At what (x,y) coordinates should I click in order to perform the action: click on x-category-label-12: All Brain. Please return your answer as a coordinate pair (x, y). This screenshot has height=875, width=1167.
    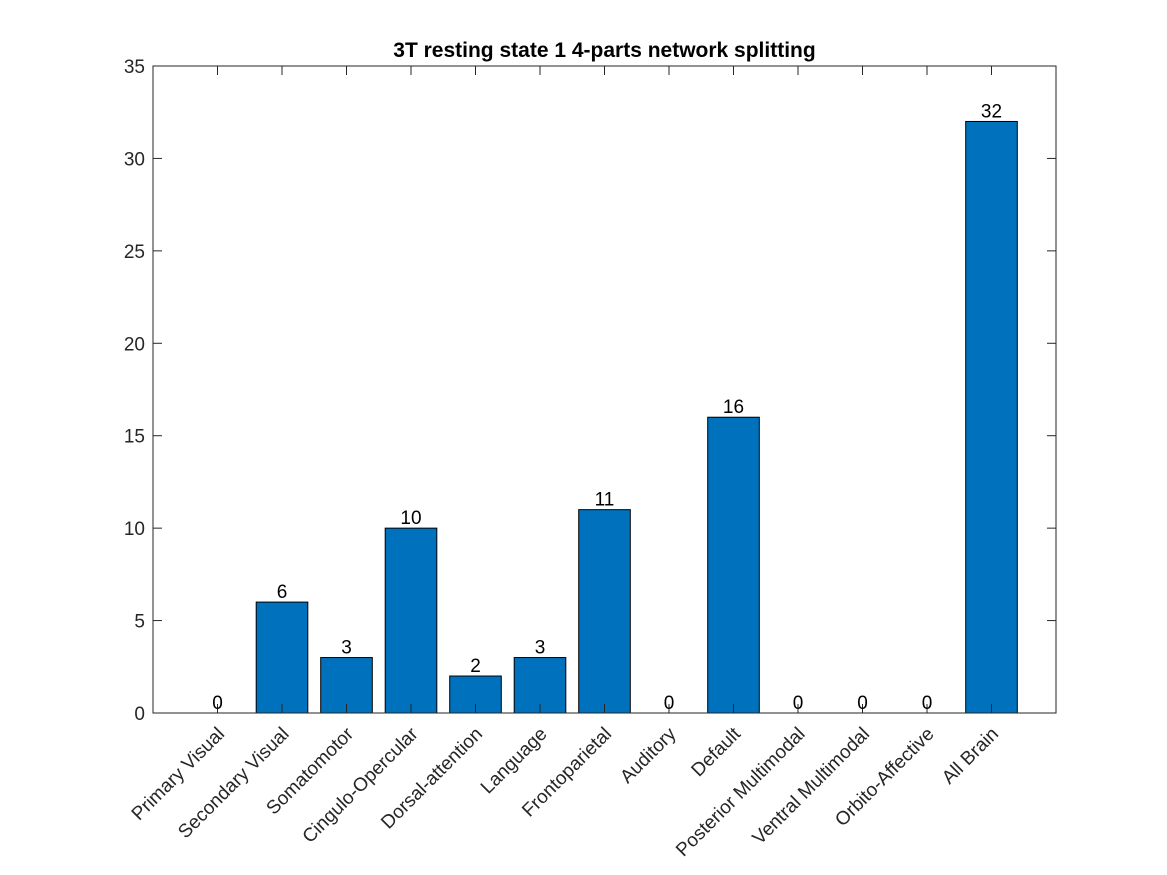
    Looking at the image, I should click on (970, 756).